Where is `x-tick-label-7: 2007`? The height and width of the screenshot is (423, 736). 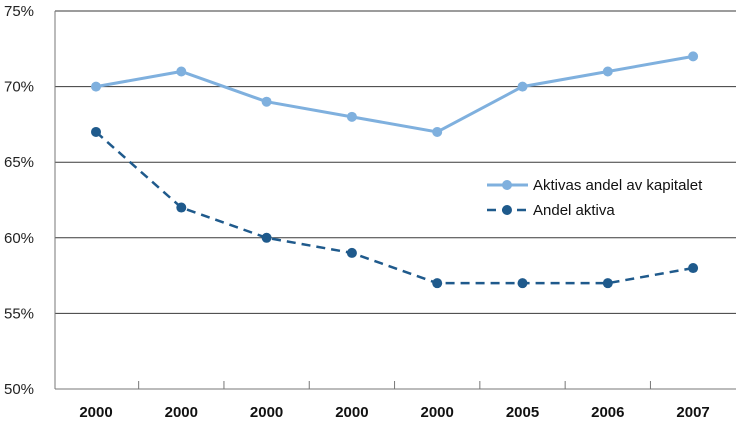 x-tick-label-7: 2007 is located at coordinates (692, 412).